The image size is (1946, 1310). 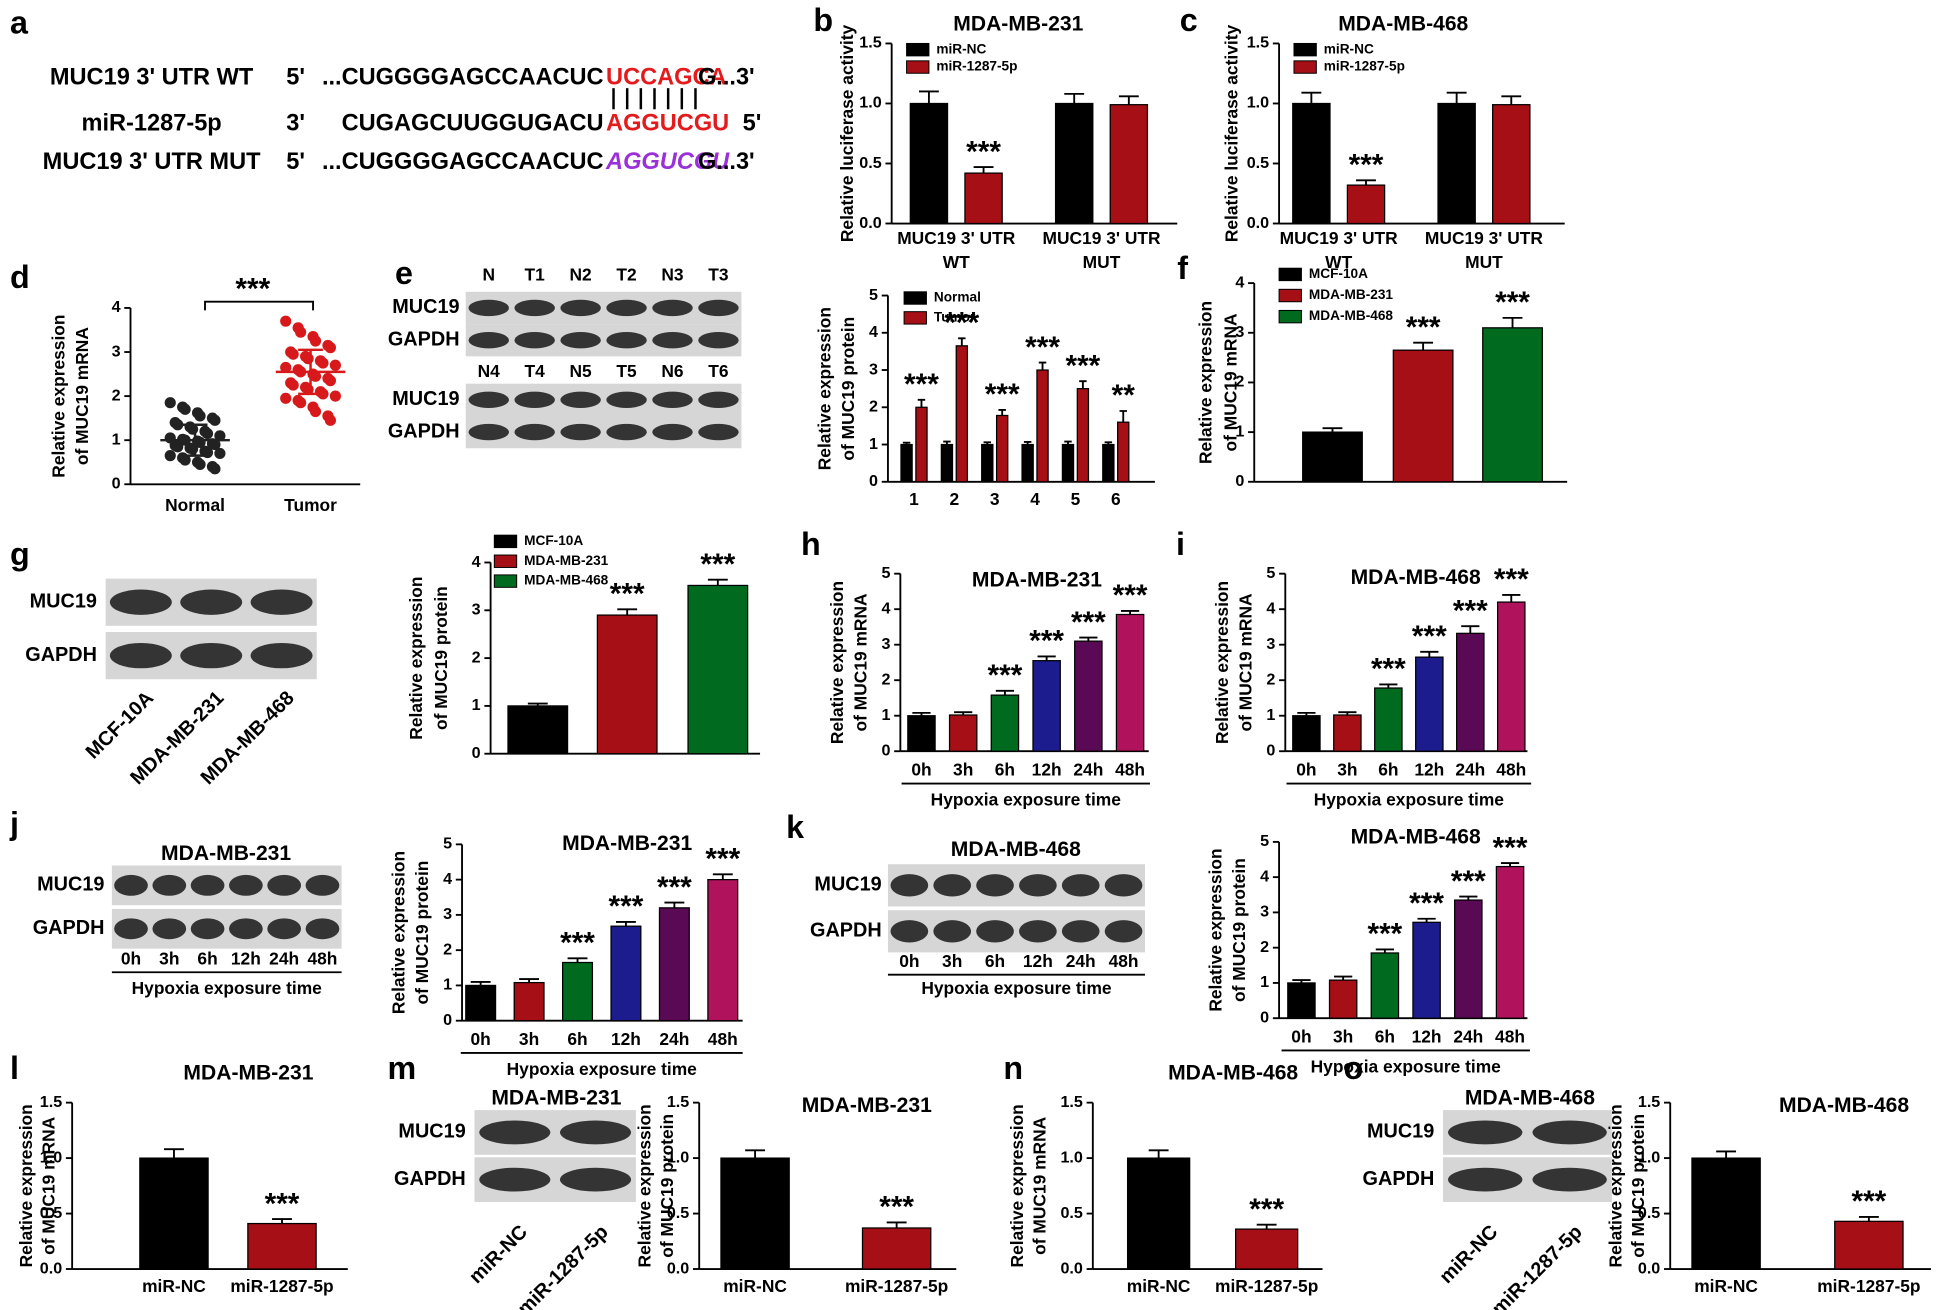 What do you see at coordinates (860, 662) in the screenshot?
I see `y-axis-label: of MUC19 mRNA` at bounding box center [860, 662].